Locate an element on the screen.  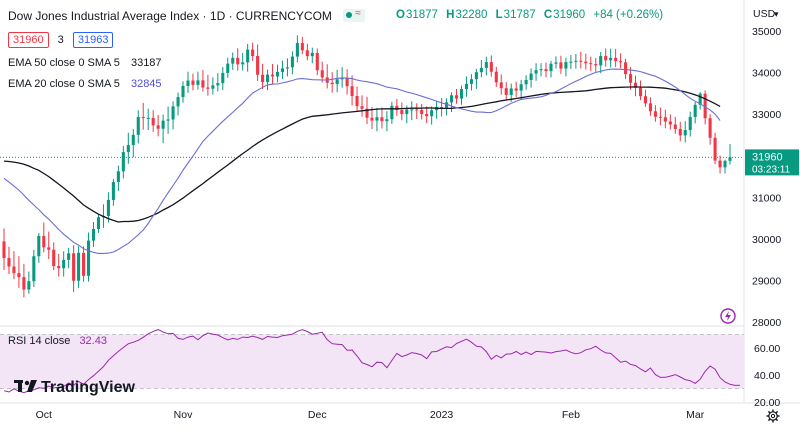
price-axis: 2800029000300003100032000330003400035000 is located at coordinates (766, 177).